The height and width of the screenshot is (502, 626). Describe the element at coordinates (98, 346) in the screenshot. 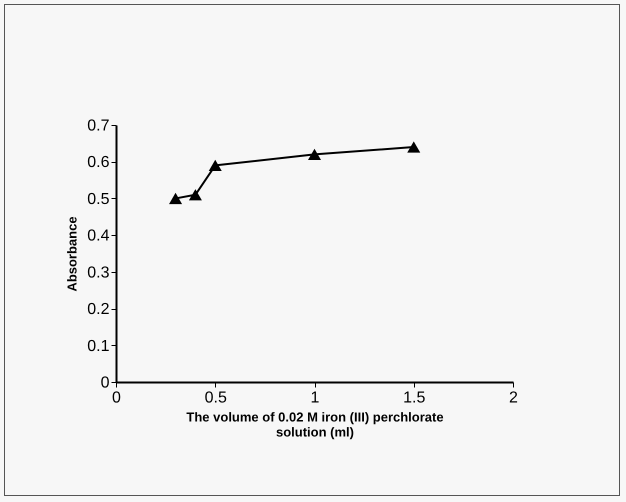

I see `y-tick-label: 0.1` at that location.